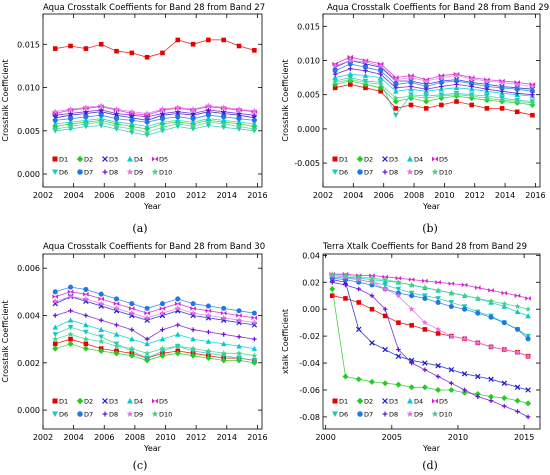  I want to click on series-line-d8, so click(430, 349).